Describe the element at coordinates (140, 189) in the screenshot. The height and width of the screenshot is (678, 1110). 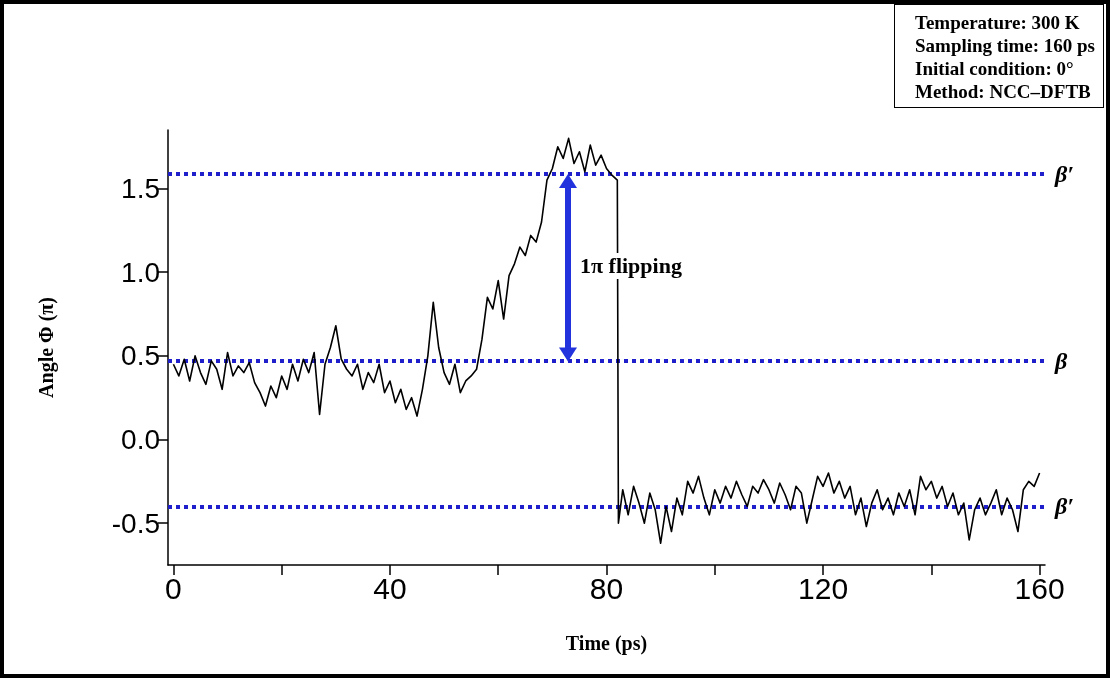
I see `y-tick-label: 1.5` at that location.